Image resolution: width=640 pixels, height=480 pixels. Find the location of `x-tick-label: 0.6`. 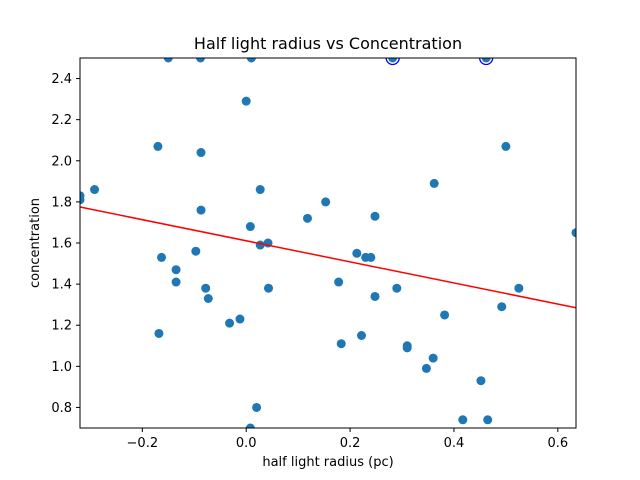

x-tick-label: 0.6 is located at coordinates (557, 443).